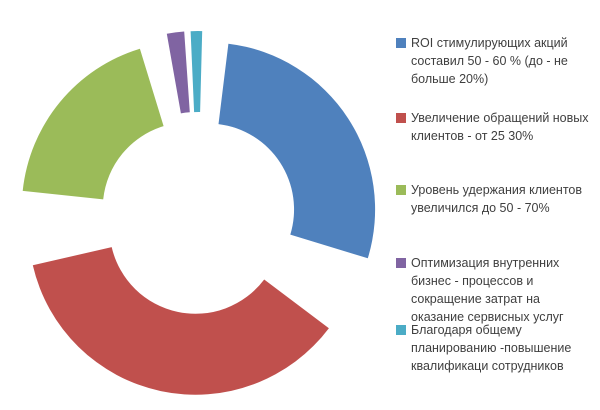  What do you see at coordinates (93, 124) in the screenshot?
I see `slice-client-retention` at bounding box center [93, 124].